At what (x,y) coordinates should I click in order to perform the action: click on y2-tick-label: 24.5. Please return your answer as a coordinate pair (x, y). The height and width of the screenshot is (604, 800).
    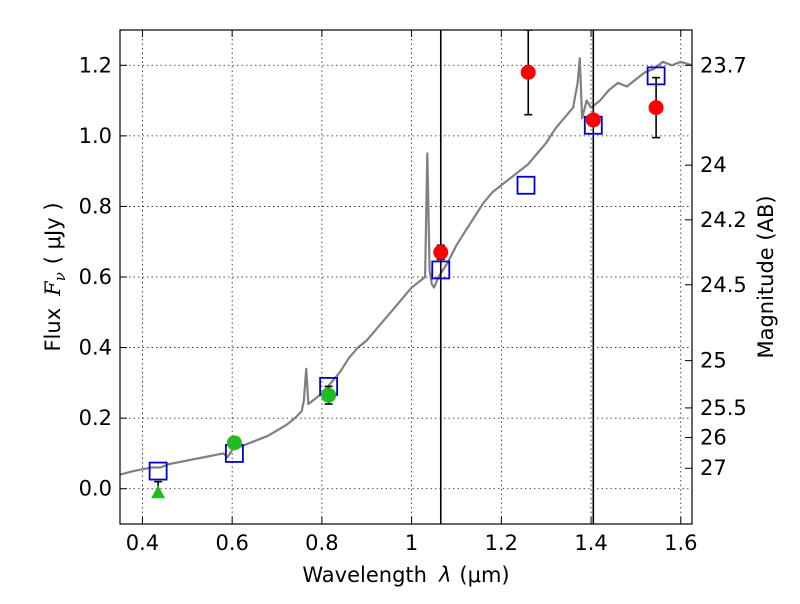
    Looking at the image, I should click on (723, 285).